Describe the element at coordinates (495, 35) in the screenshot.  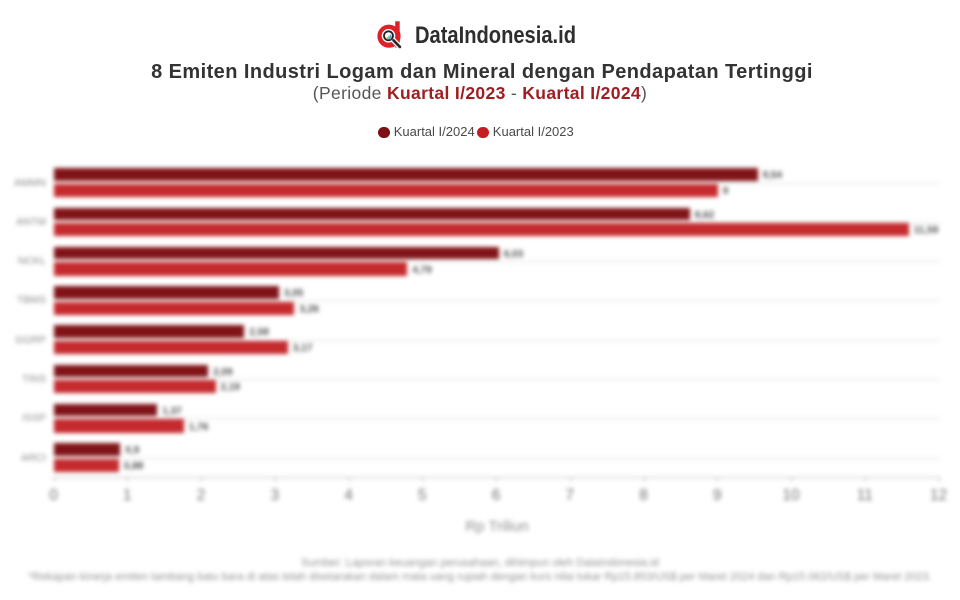
I see `svg-text: DataIndonesia.id` at that location.